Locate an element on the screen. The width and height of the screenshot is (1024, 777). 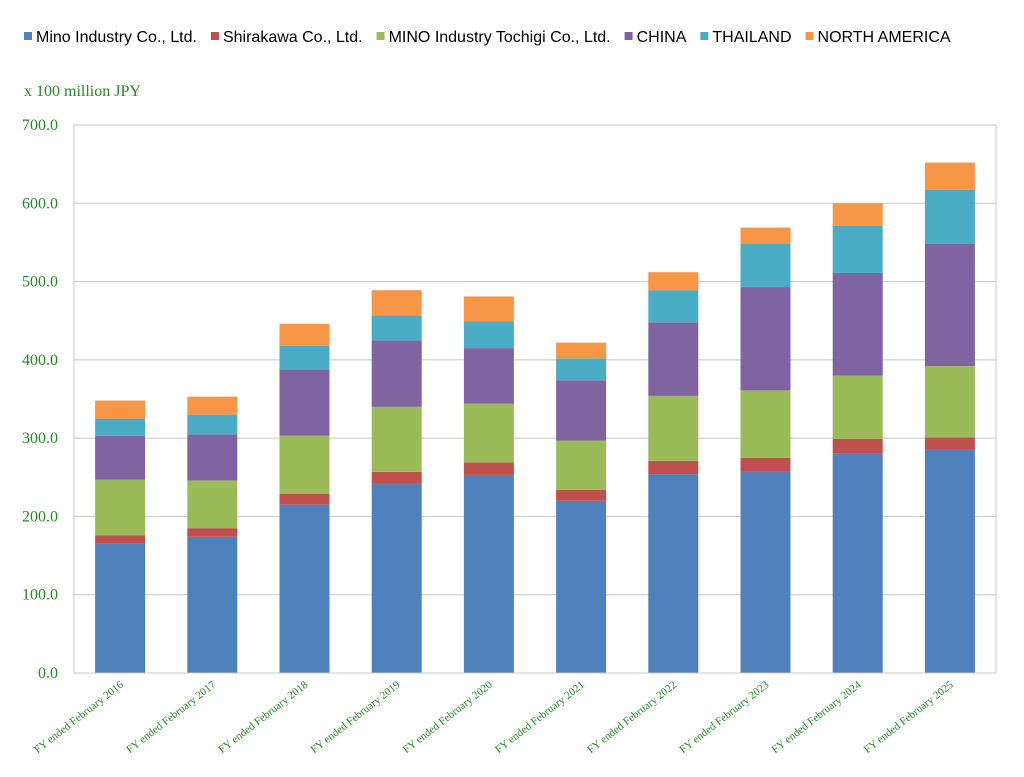
y-tick-label: 400.0 is located at coordinates (40, 360).